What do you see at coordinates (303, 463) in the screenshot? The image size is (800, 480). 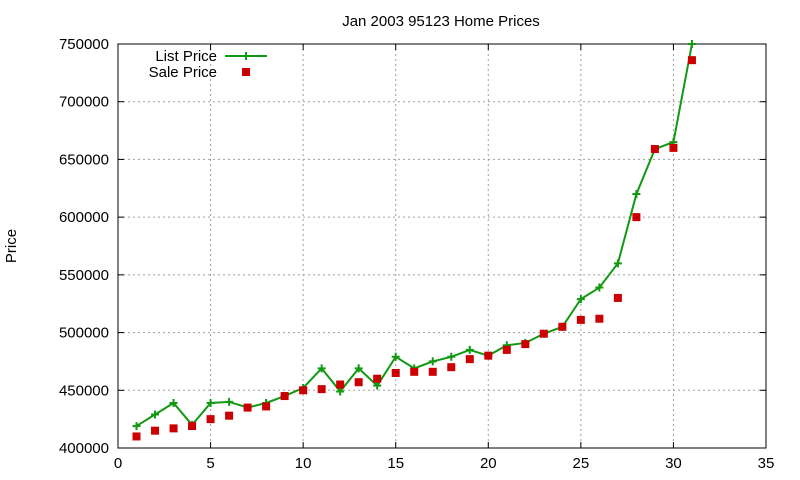 I see `x-tick-label: 10` at bounding box center [303, 463].